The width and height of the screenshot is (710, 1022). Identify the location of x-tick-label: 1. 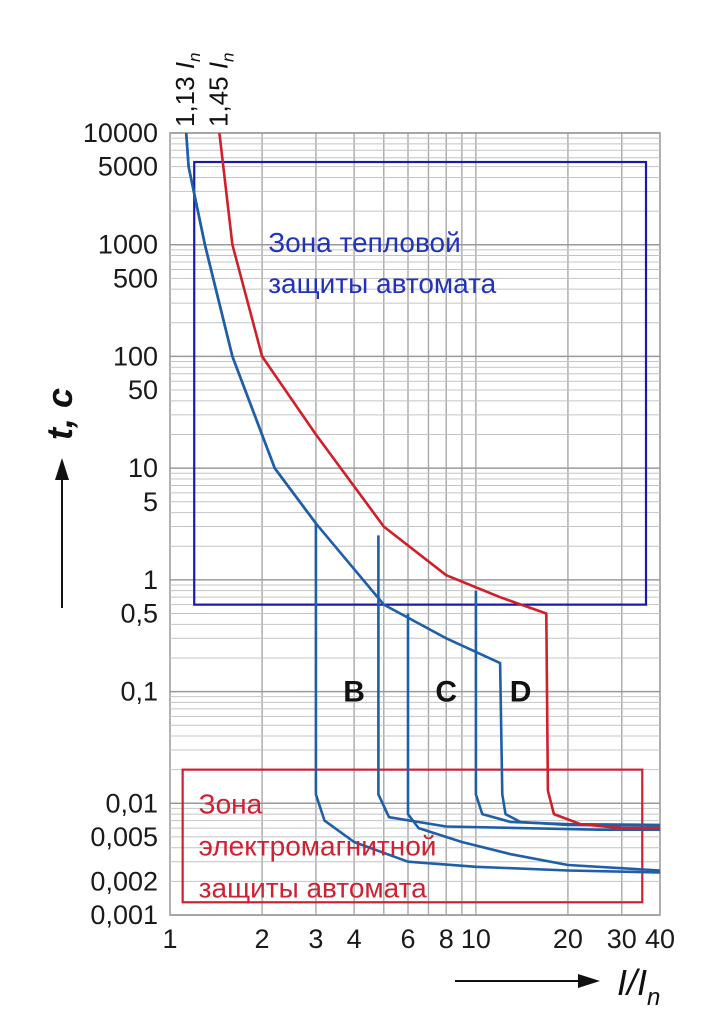
(169, 939).